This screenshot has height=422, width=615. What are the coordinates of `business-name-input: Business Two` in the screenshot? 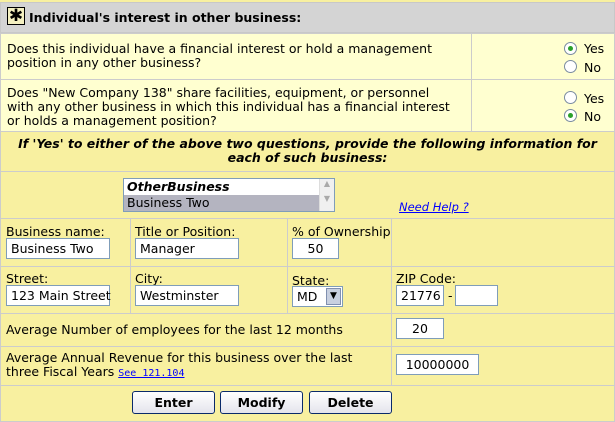 It's located at (58, 248).